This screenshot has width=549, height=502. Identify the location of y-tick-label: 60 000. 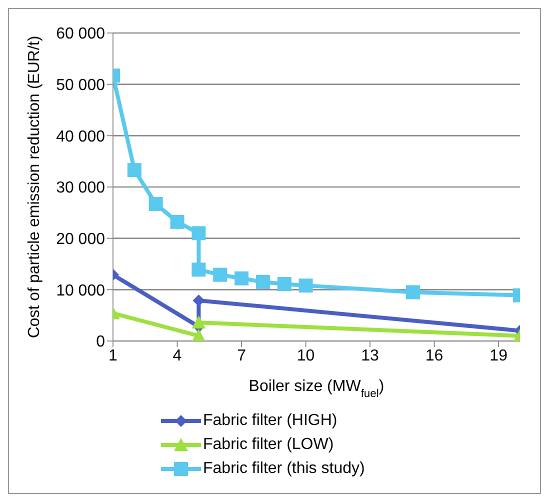
(81, 34).